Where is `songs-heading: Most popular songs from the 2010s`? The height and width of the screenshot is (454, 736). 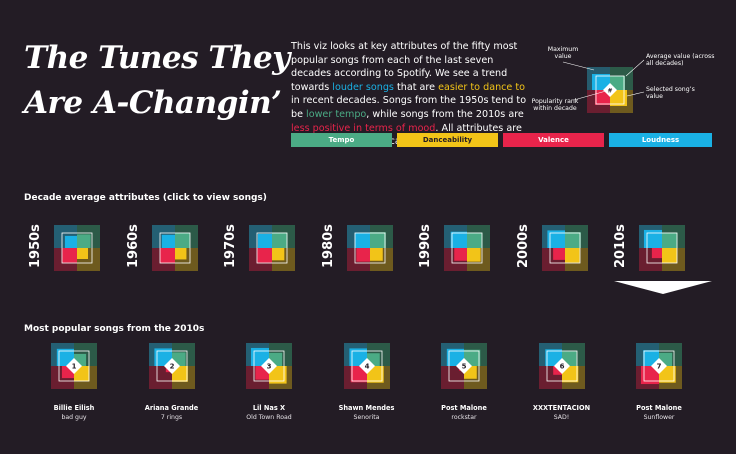
songs-heading: Most popular songs from the 2010s is located at coordinates (114, 329).